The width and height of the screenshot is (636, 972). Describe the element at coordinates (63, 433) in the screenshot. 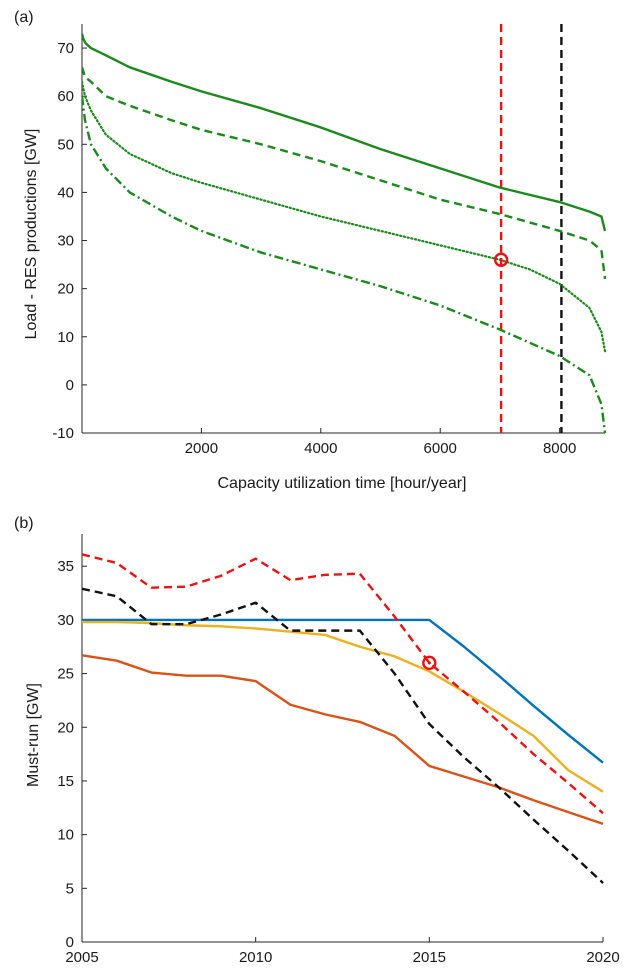

I see `panel-a-y-tick-label: -10` at that location.